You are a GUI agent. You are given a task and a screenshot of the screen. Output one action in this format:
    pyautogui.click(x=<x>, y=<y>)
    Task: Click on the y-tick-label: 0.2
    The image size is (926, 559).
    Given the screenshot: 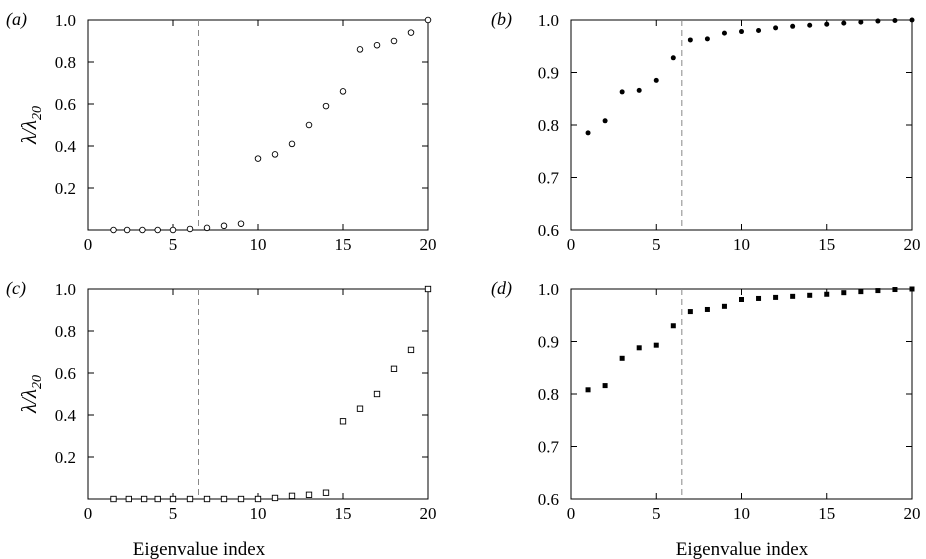 What is the action you would take?
    pyautogui.click(x=65, y=188)
    